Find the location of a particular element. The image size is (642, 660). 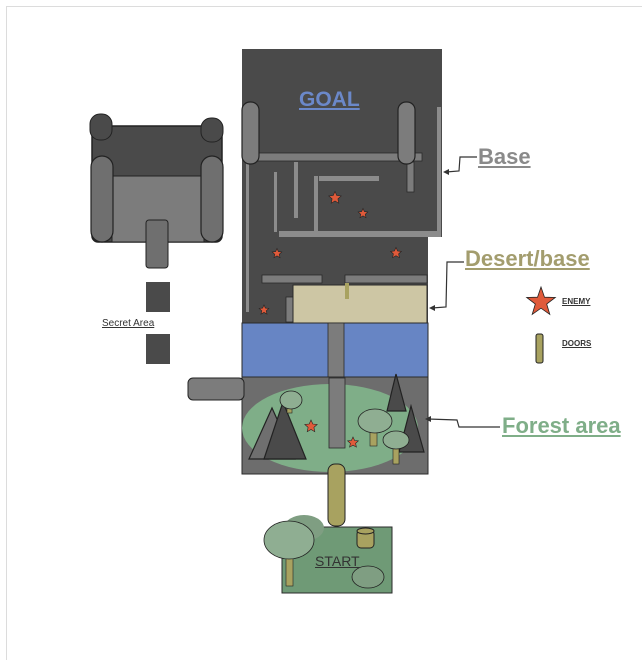

secret-tower-bottom-left is located at coordinates (102, 199).